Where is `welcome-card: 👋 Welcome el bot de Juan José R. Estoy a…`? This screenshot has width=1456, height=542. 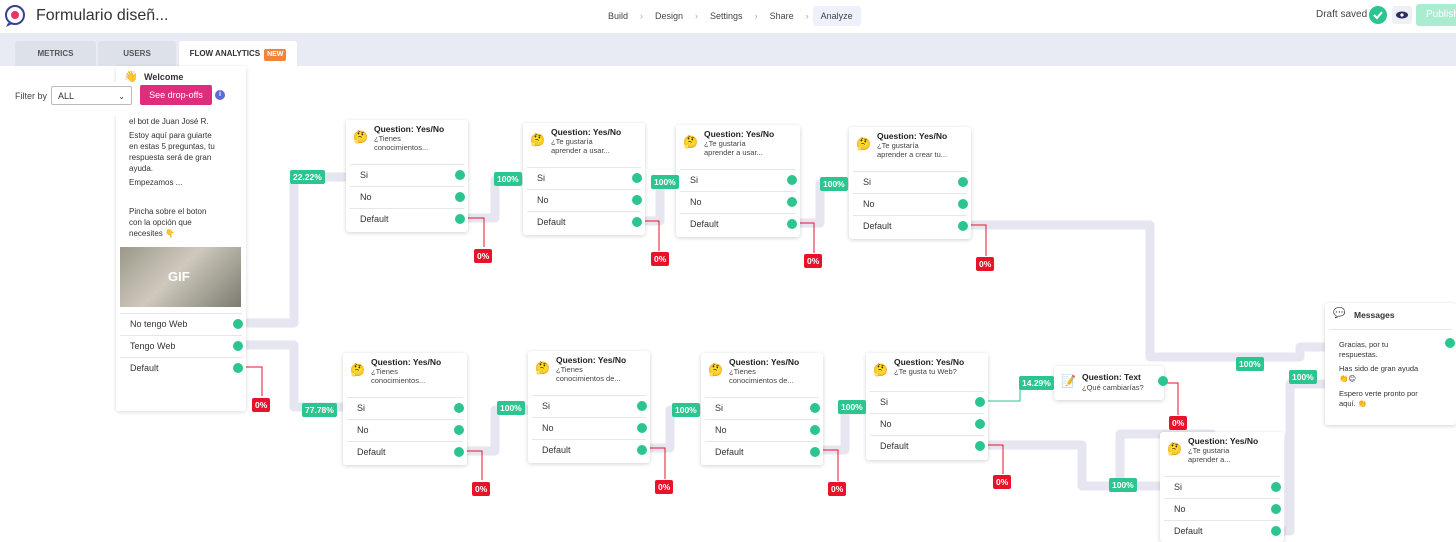
welcome-card: 👋 Welcome el bot de Juan José R. Estoy a… is located at coordinates (181, 238).